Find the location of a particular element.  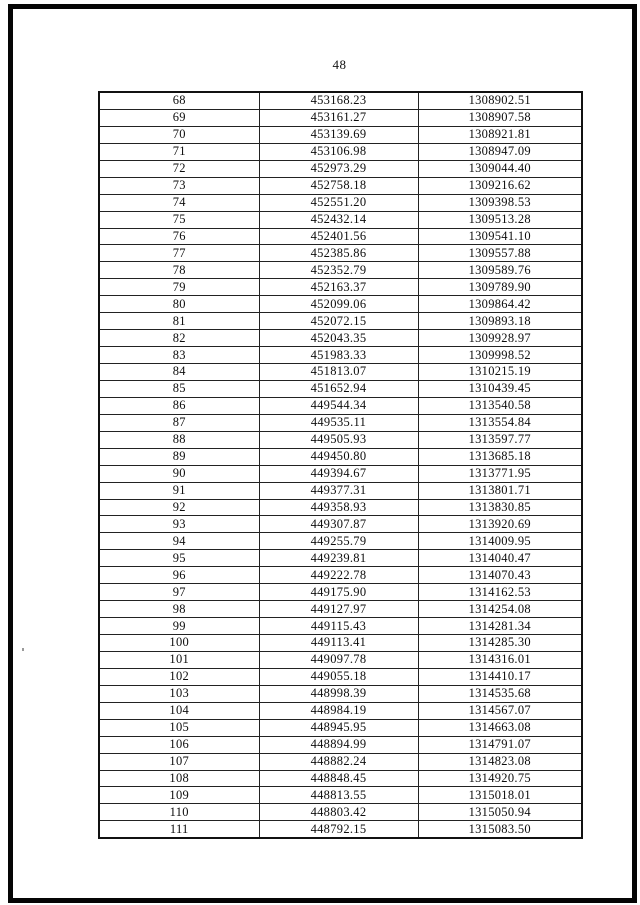

table-cell: 449113.41 is located at coordinates (338, 643).